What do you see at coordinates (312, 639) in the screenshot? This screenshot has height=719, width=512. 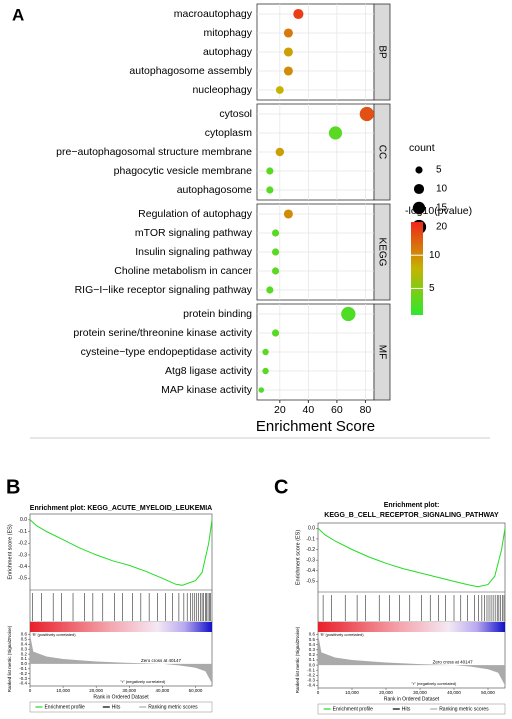 I see `y-tick-label: 0.5` at bounding box center [312, 639].